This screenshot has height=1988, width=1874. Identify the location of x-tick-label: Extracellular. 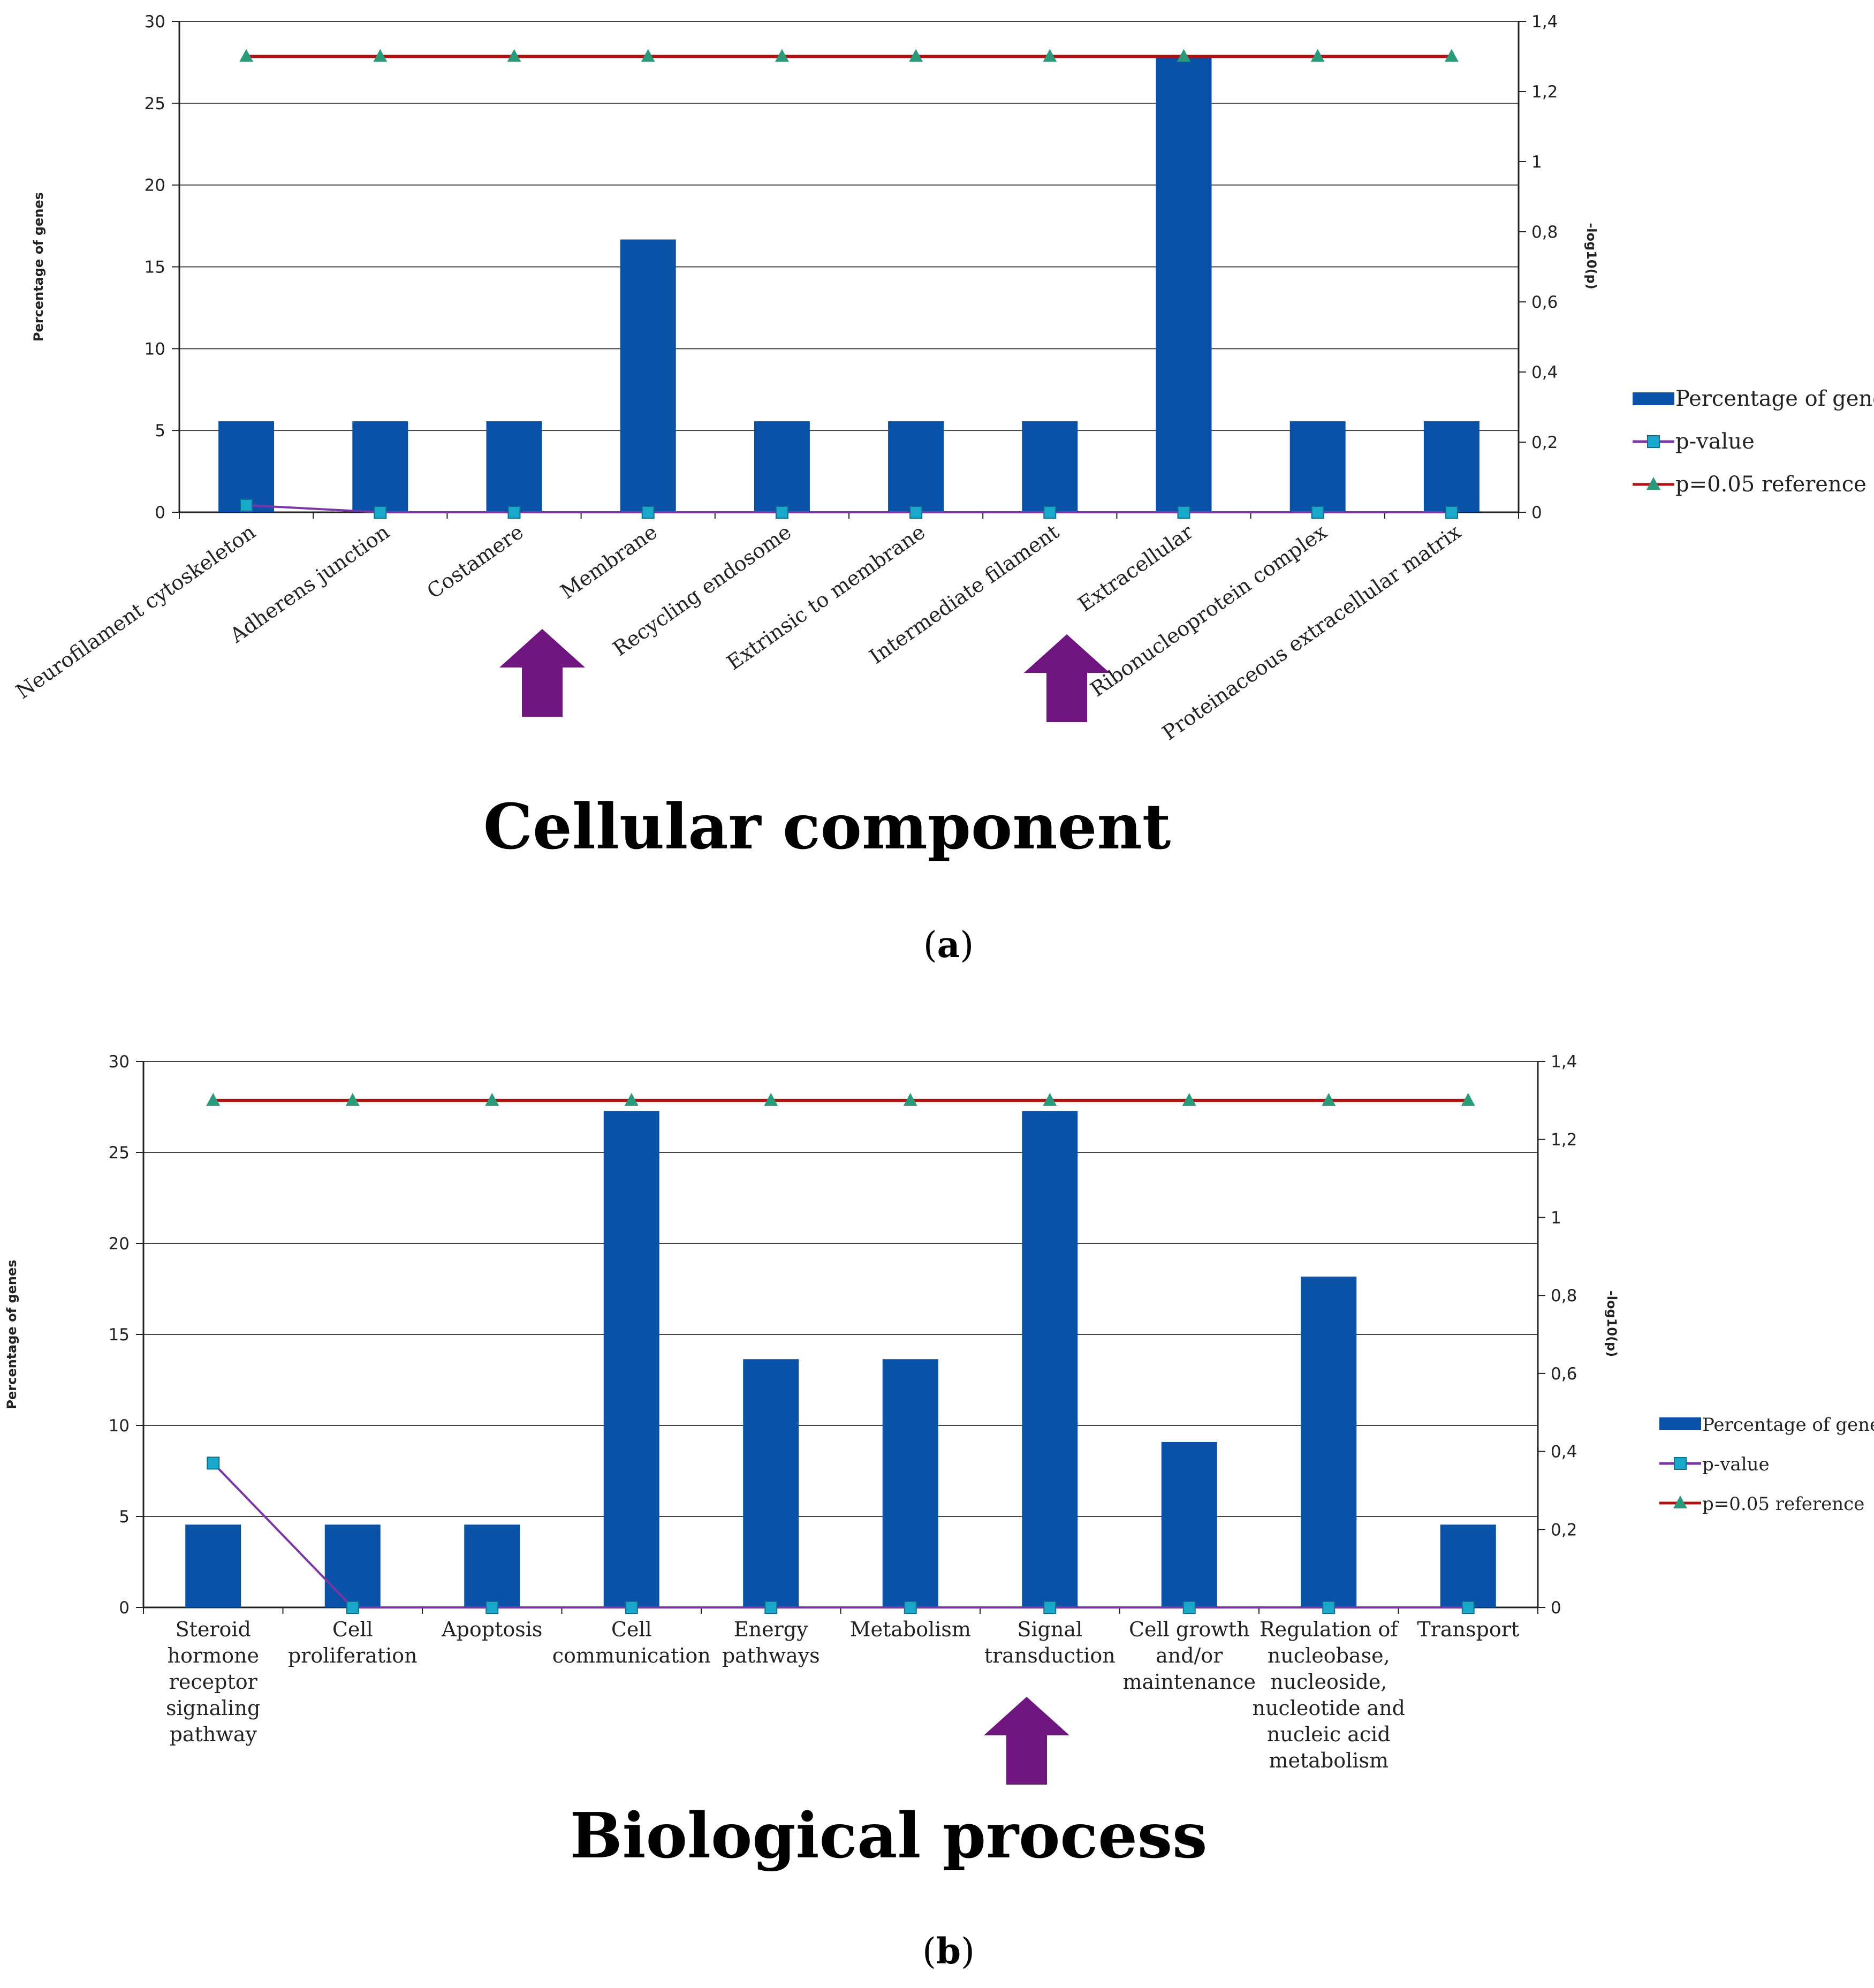
(1135, 568).